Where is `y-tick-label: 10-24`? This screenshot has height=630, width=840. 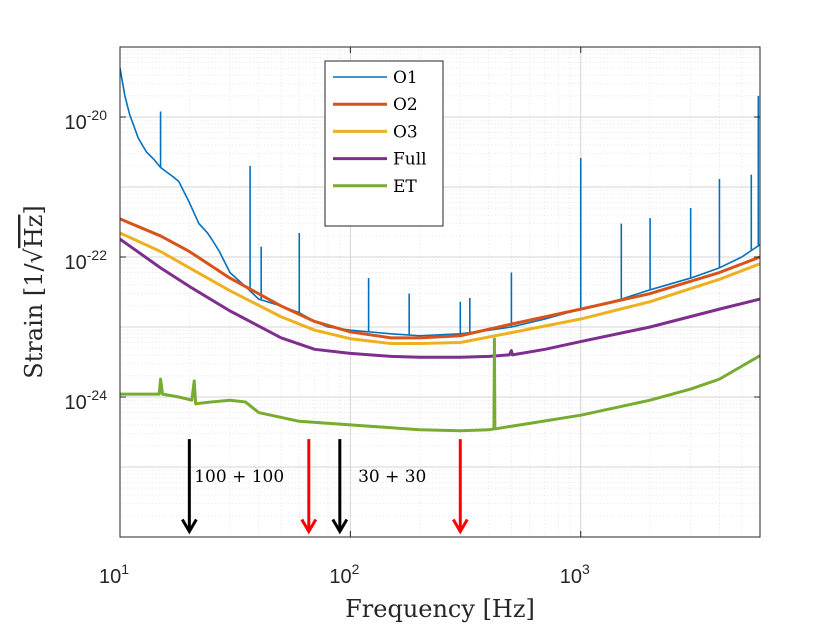
y-tick-label: 10-24 is located at coordinates (86, 400).